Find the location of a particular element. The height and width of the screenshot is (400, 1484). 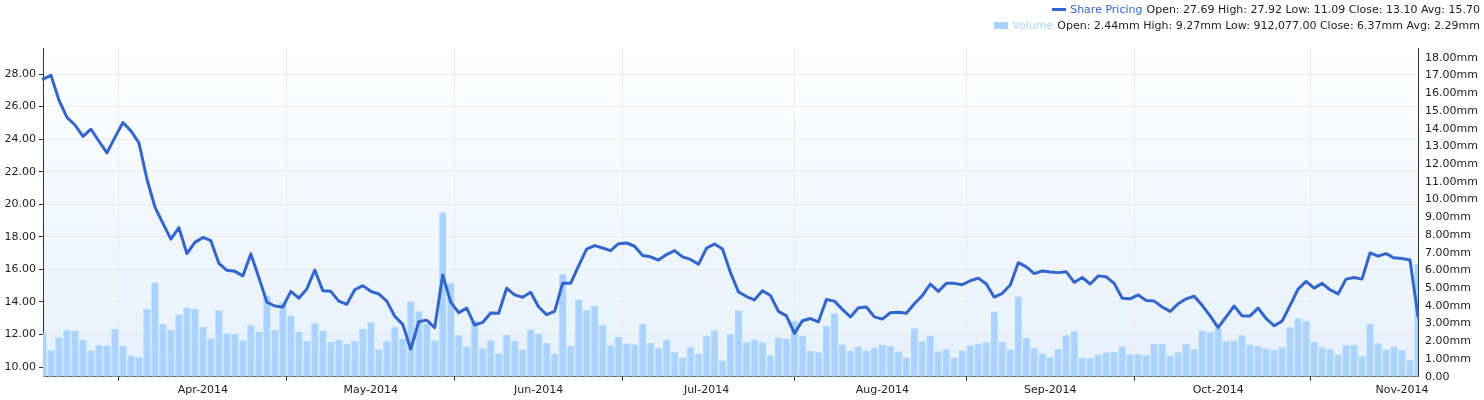

y2-tick-label: 5.00mm is located at coordinates (1448, 288).